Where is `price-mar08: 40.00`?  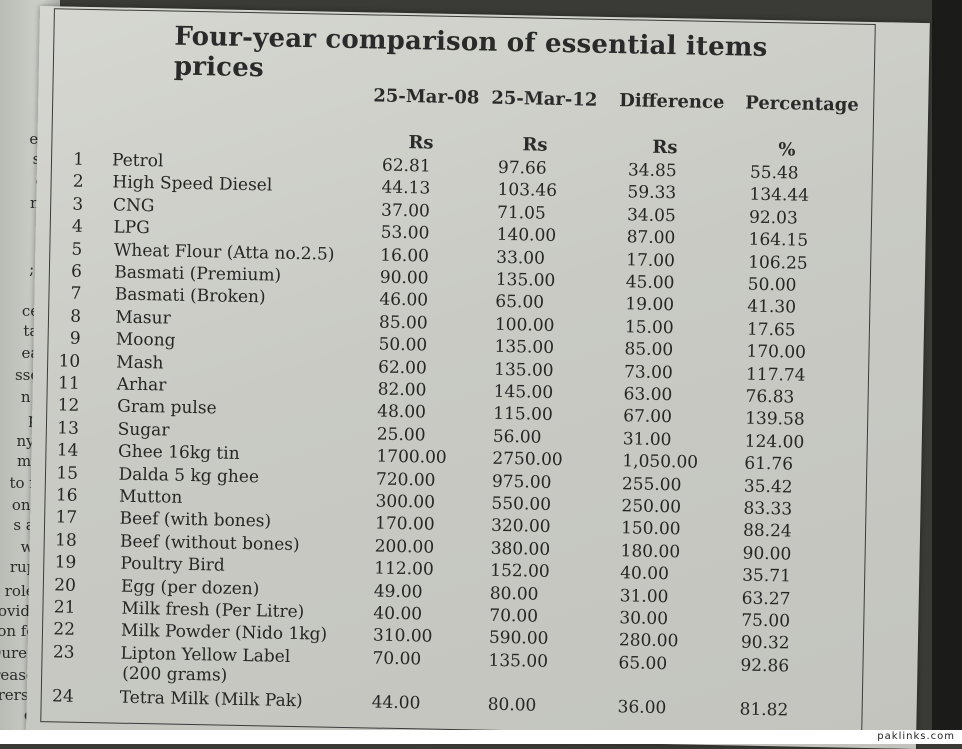 price-mar08: 40.00 is located at coordinates (398, 614).